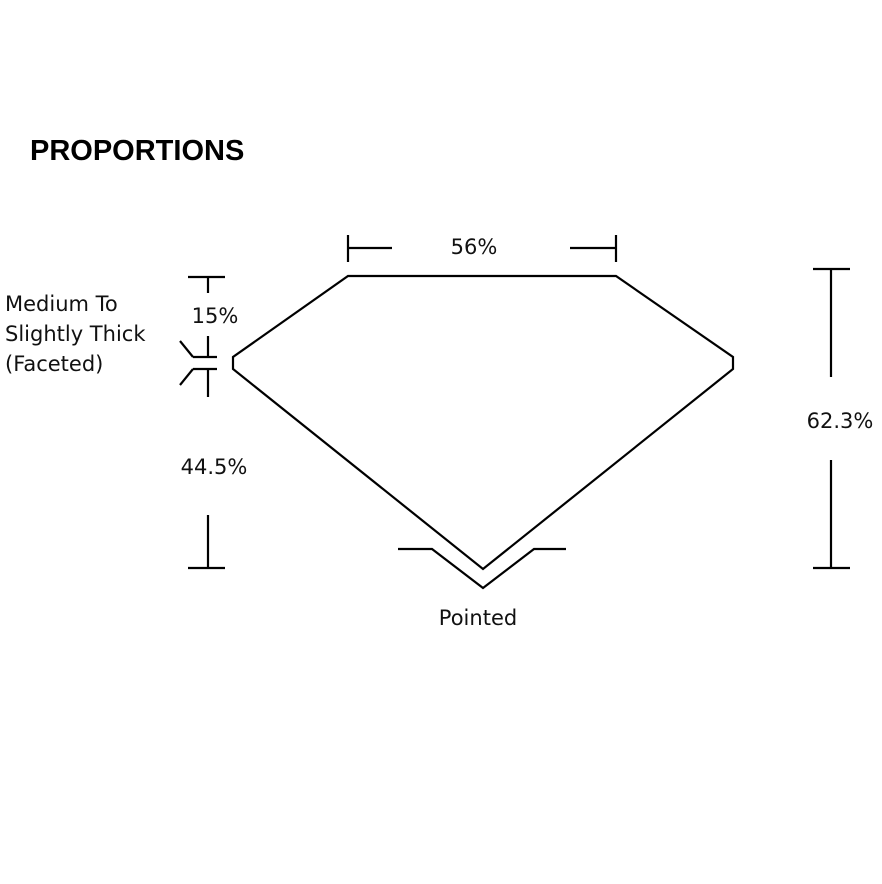 This screenshot has width=882, height=884. Describe the element at coordinates (137, 151) in the screenshot. I see `page-title: PROPORTIONS` at that location.